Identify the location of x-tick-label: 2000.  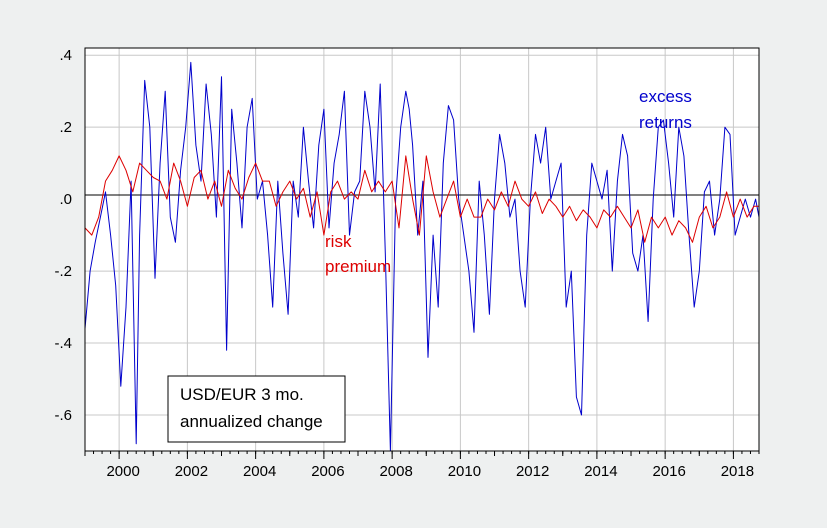
(122, 471).